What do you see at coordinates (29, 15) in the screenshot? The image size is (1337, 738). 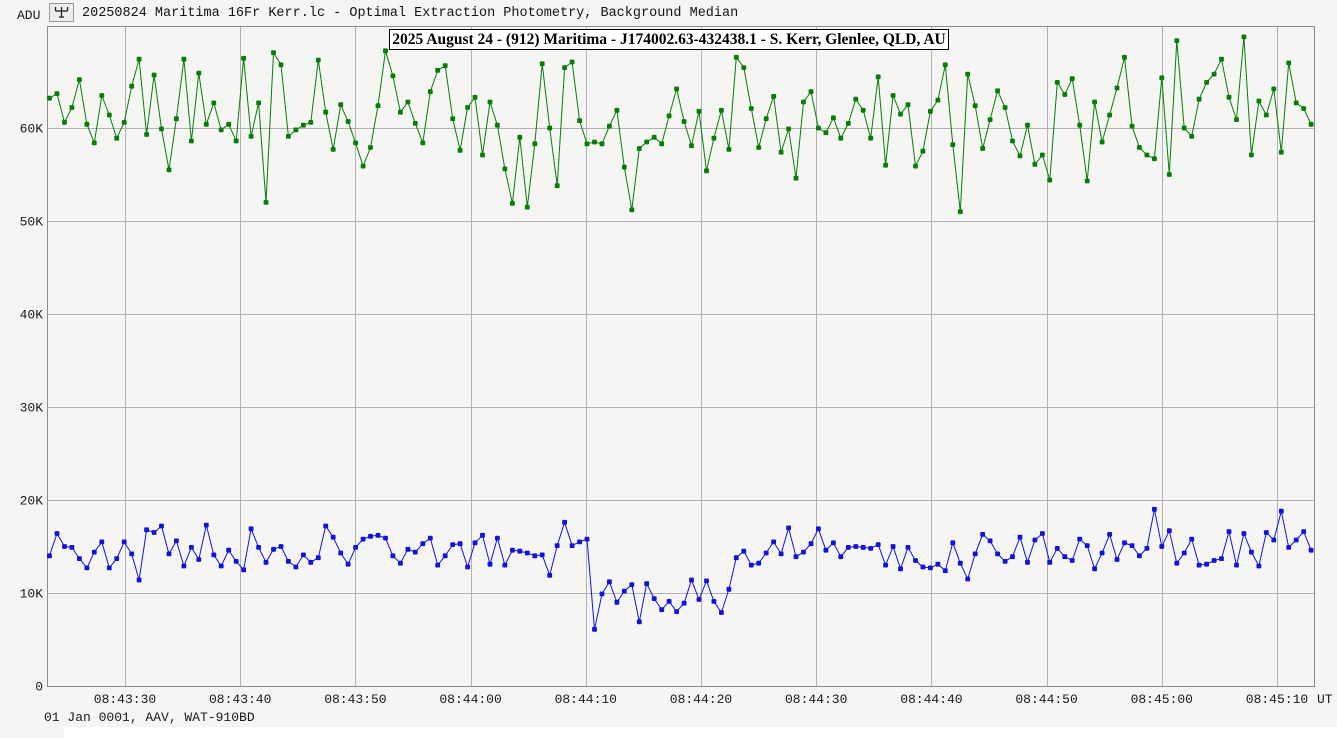 I see `y-axis-unit-label: ADU` at bounding box center [29, 15].